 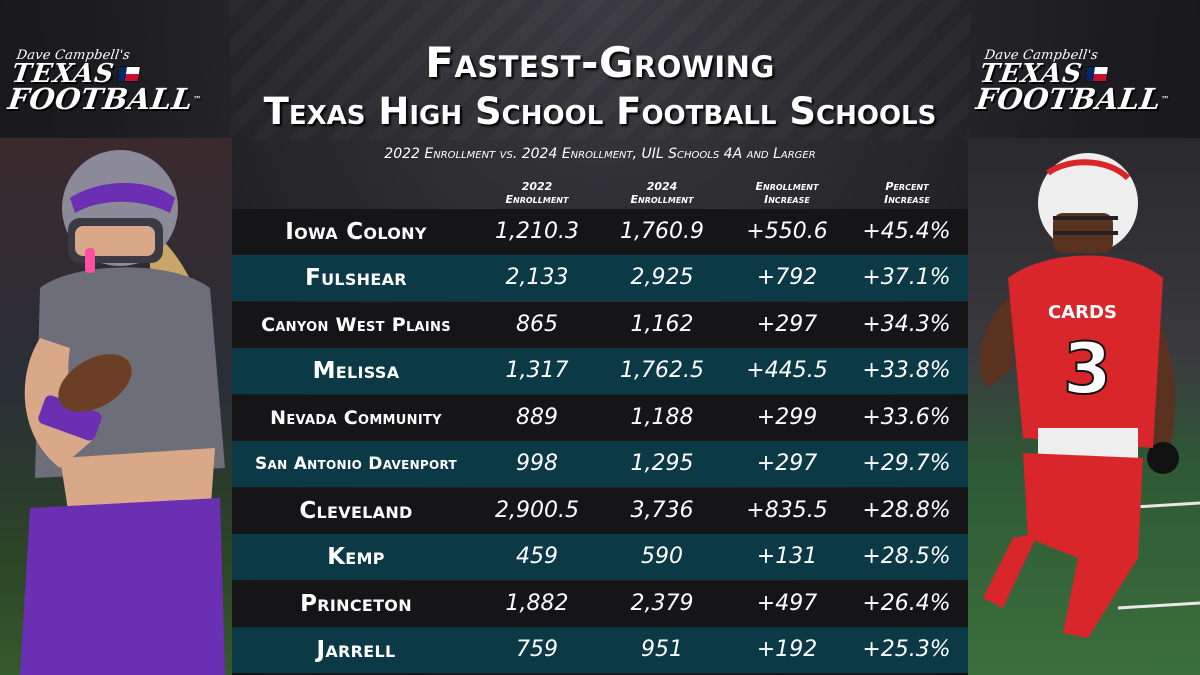 What do you see at coordinates (906, 603) in the screenshot?
I see `percent-increase: +26.4%` at bounding box center [906, 603].